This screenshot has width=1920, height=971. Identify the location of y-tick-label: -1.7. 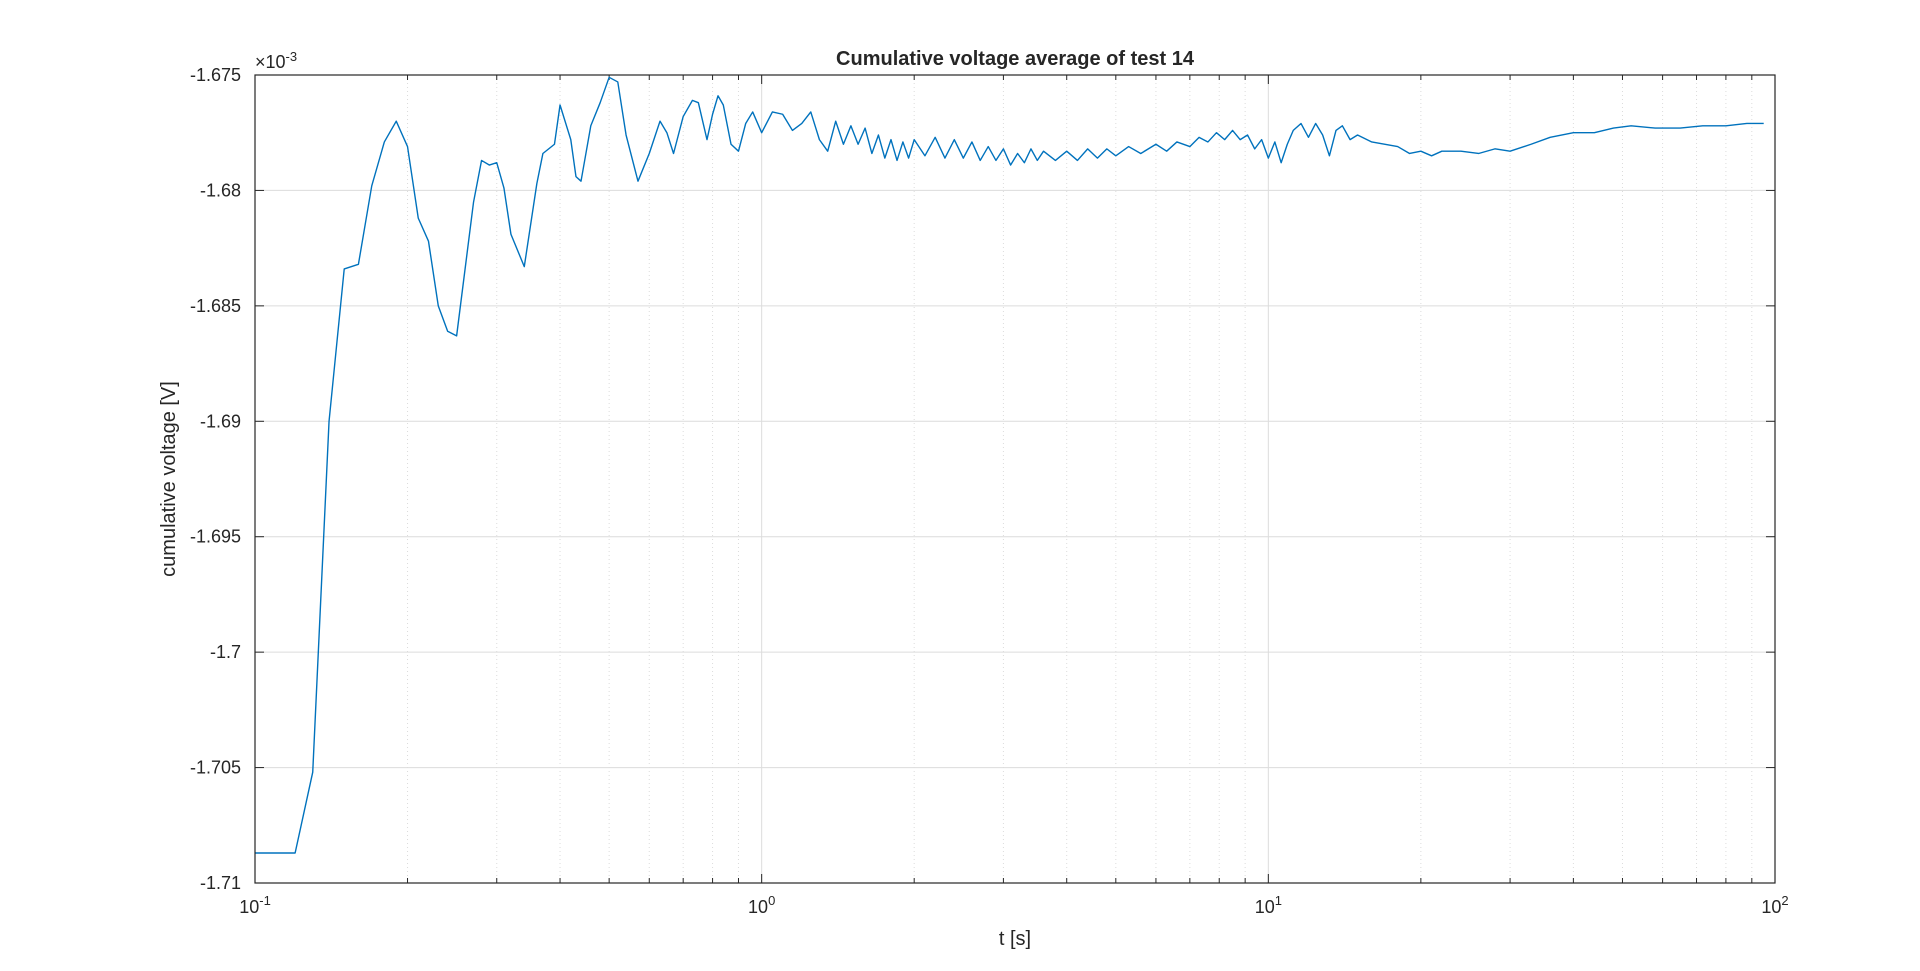
(225, 652).